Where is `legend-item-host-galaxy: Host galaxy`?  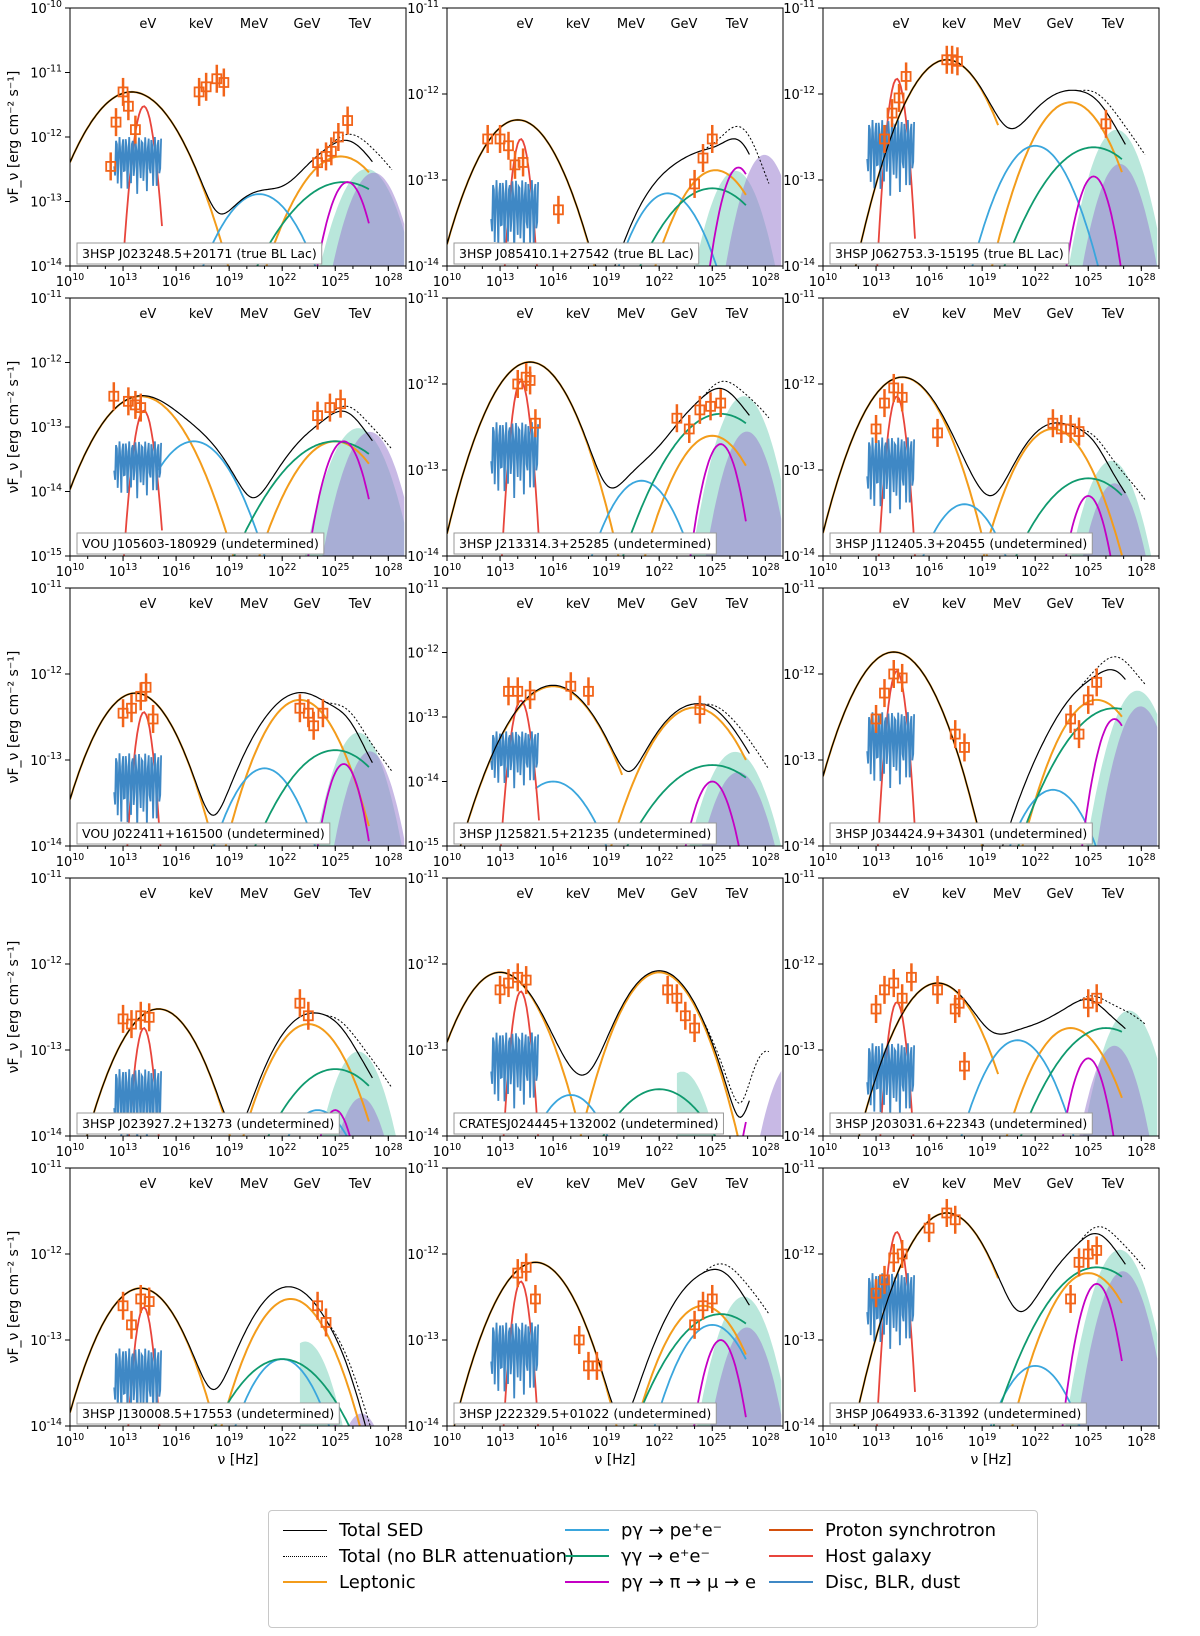 legend-item-host-galaxy: Host galaxy is located at coordinates (850, 1556).